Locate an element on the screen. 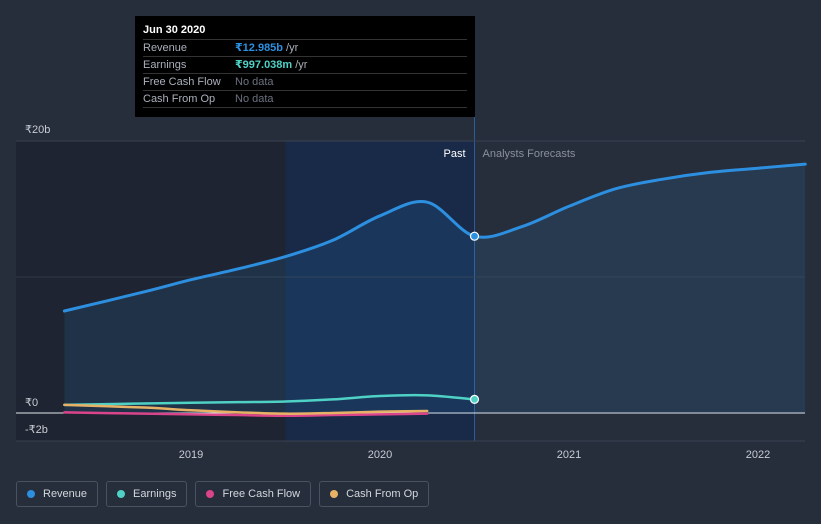 Image resolution: width=821 pixels, height=524 pixels. tooltip-label: Cash From Op is located at coordinates (179, 99).